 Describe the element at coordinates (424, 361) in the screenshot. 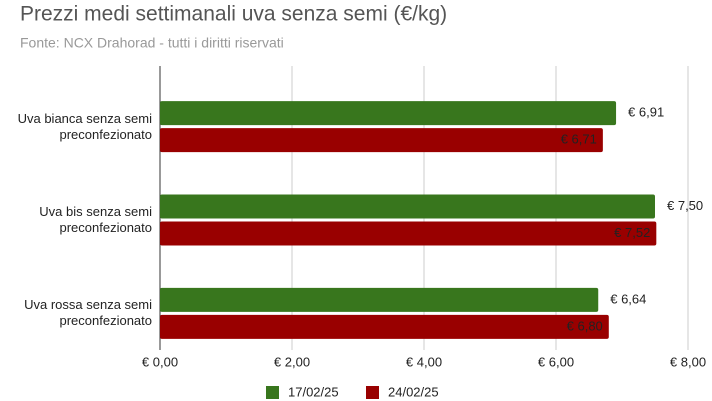

I see `x-tick-label: € 4,00` at that location.